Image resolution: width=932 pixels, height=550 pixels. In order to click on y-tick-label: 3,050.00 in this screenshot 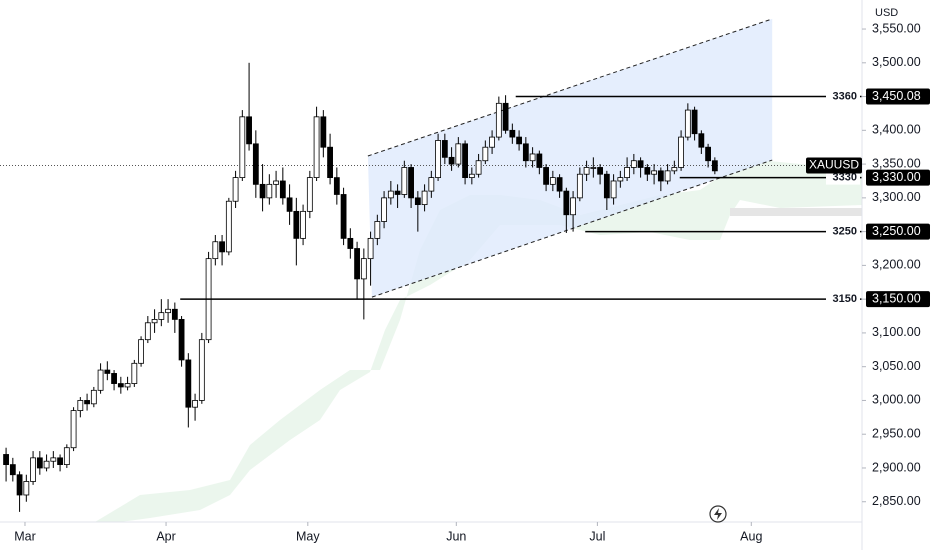, I will do `click(896, 366)`.